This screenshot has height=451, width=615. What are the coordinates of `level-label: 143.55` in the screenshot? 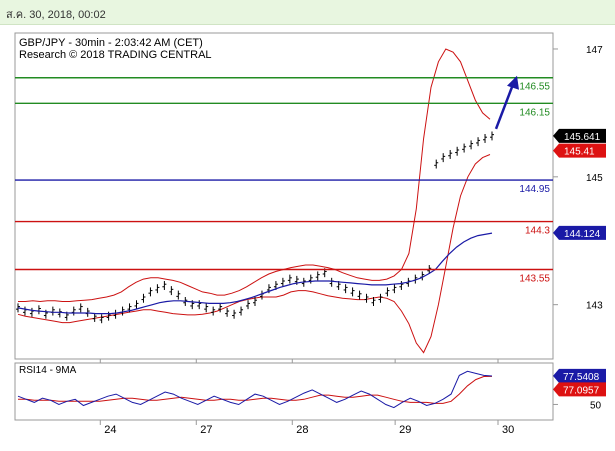 It's located at (534, 279).